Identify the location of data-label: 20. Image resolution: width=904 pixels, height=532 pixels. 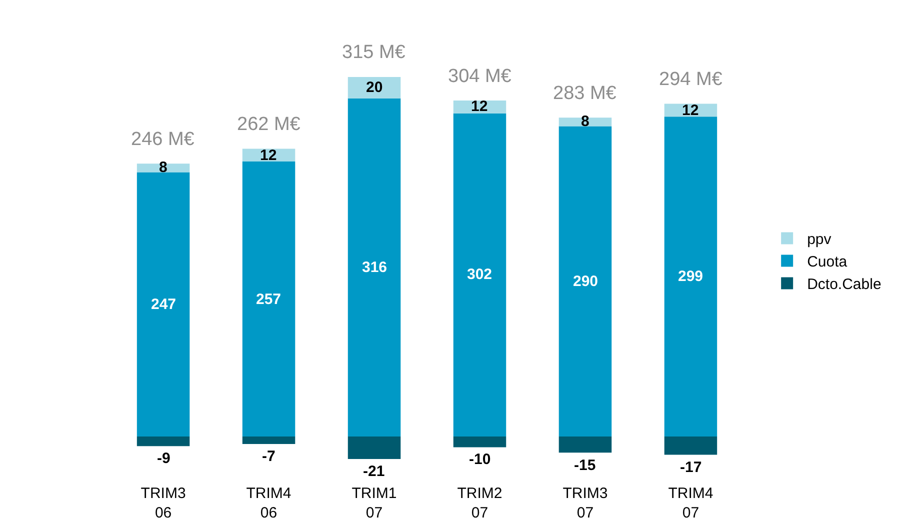
(374, 87).